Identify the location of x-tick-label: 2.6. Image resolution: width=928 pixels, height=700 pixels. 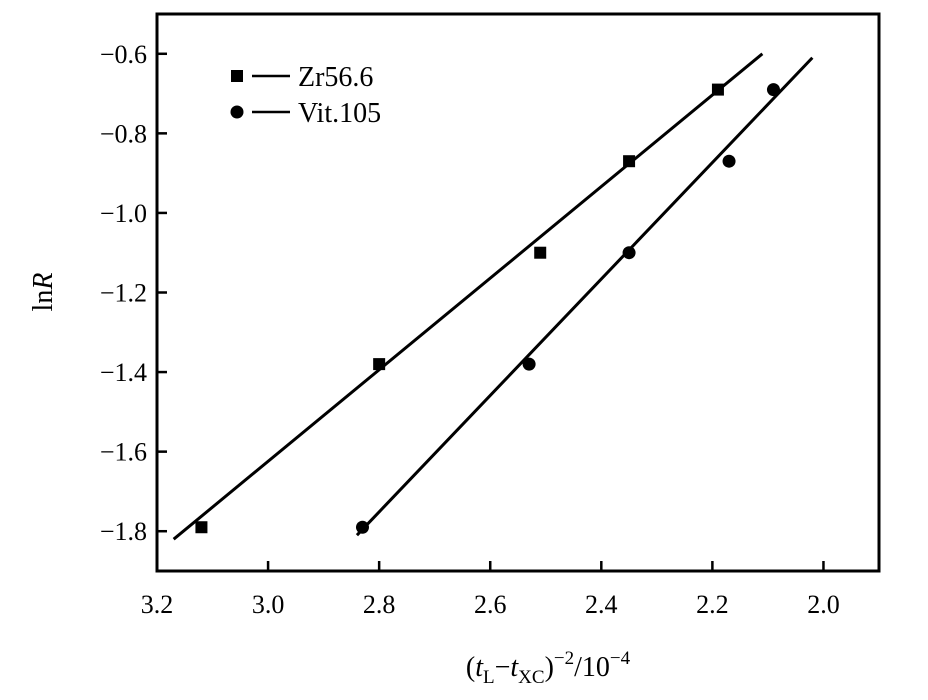
(490, 604).